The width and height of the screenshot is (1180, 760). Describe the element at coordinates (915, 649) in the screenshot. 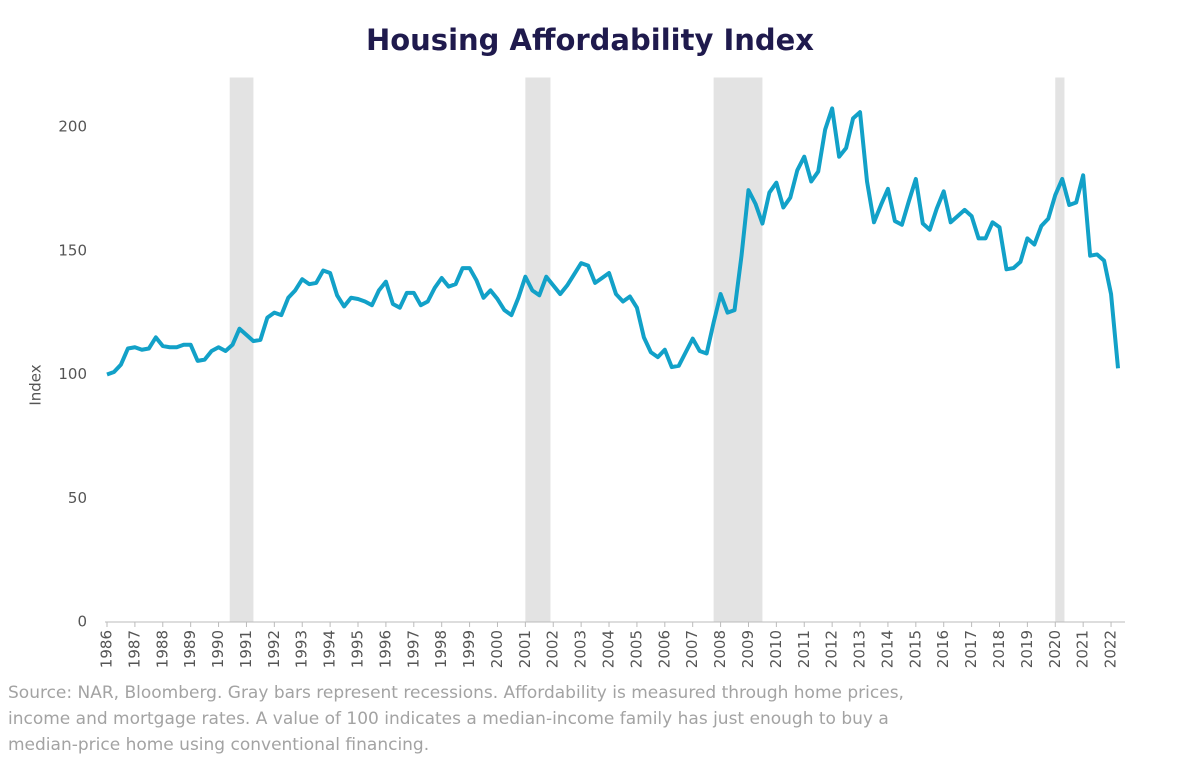

I see `x-tick-label: 2015` at that location.